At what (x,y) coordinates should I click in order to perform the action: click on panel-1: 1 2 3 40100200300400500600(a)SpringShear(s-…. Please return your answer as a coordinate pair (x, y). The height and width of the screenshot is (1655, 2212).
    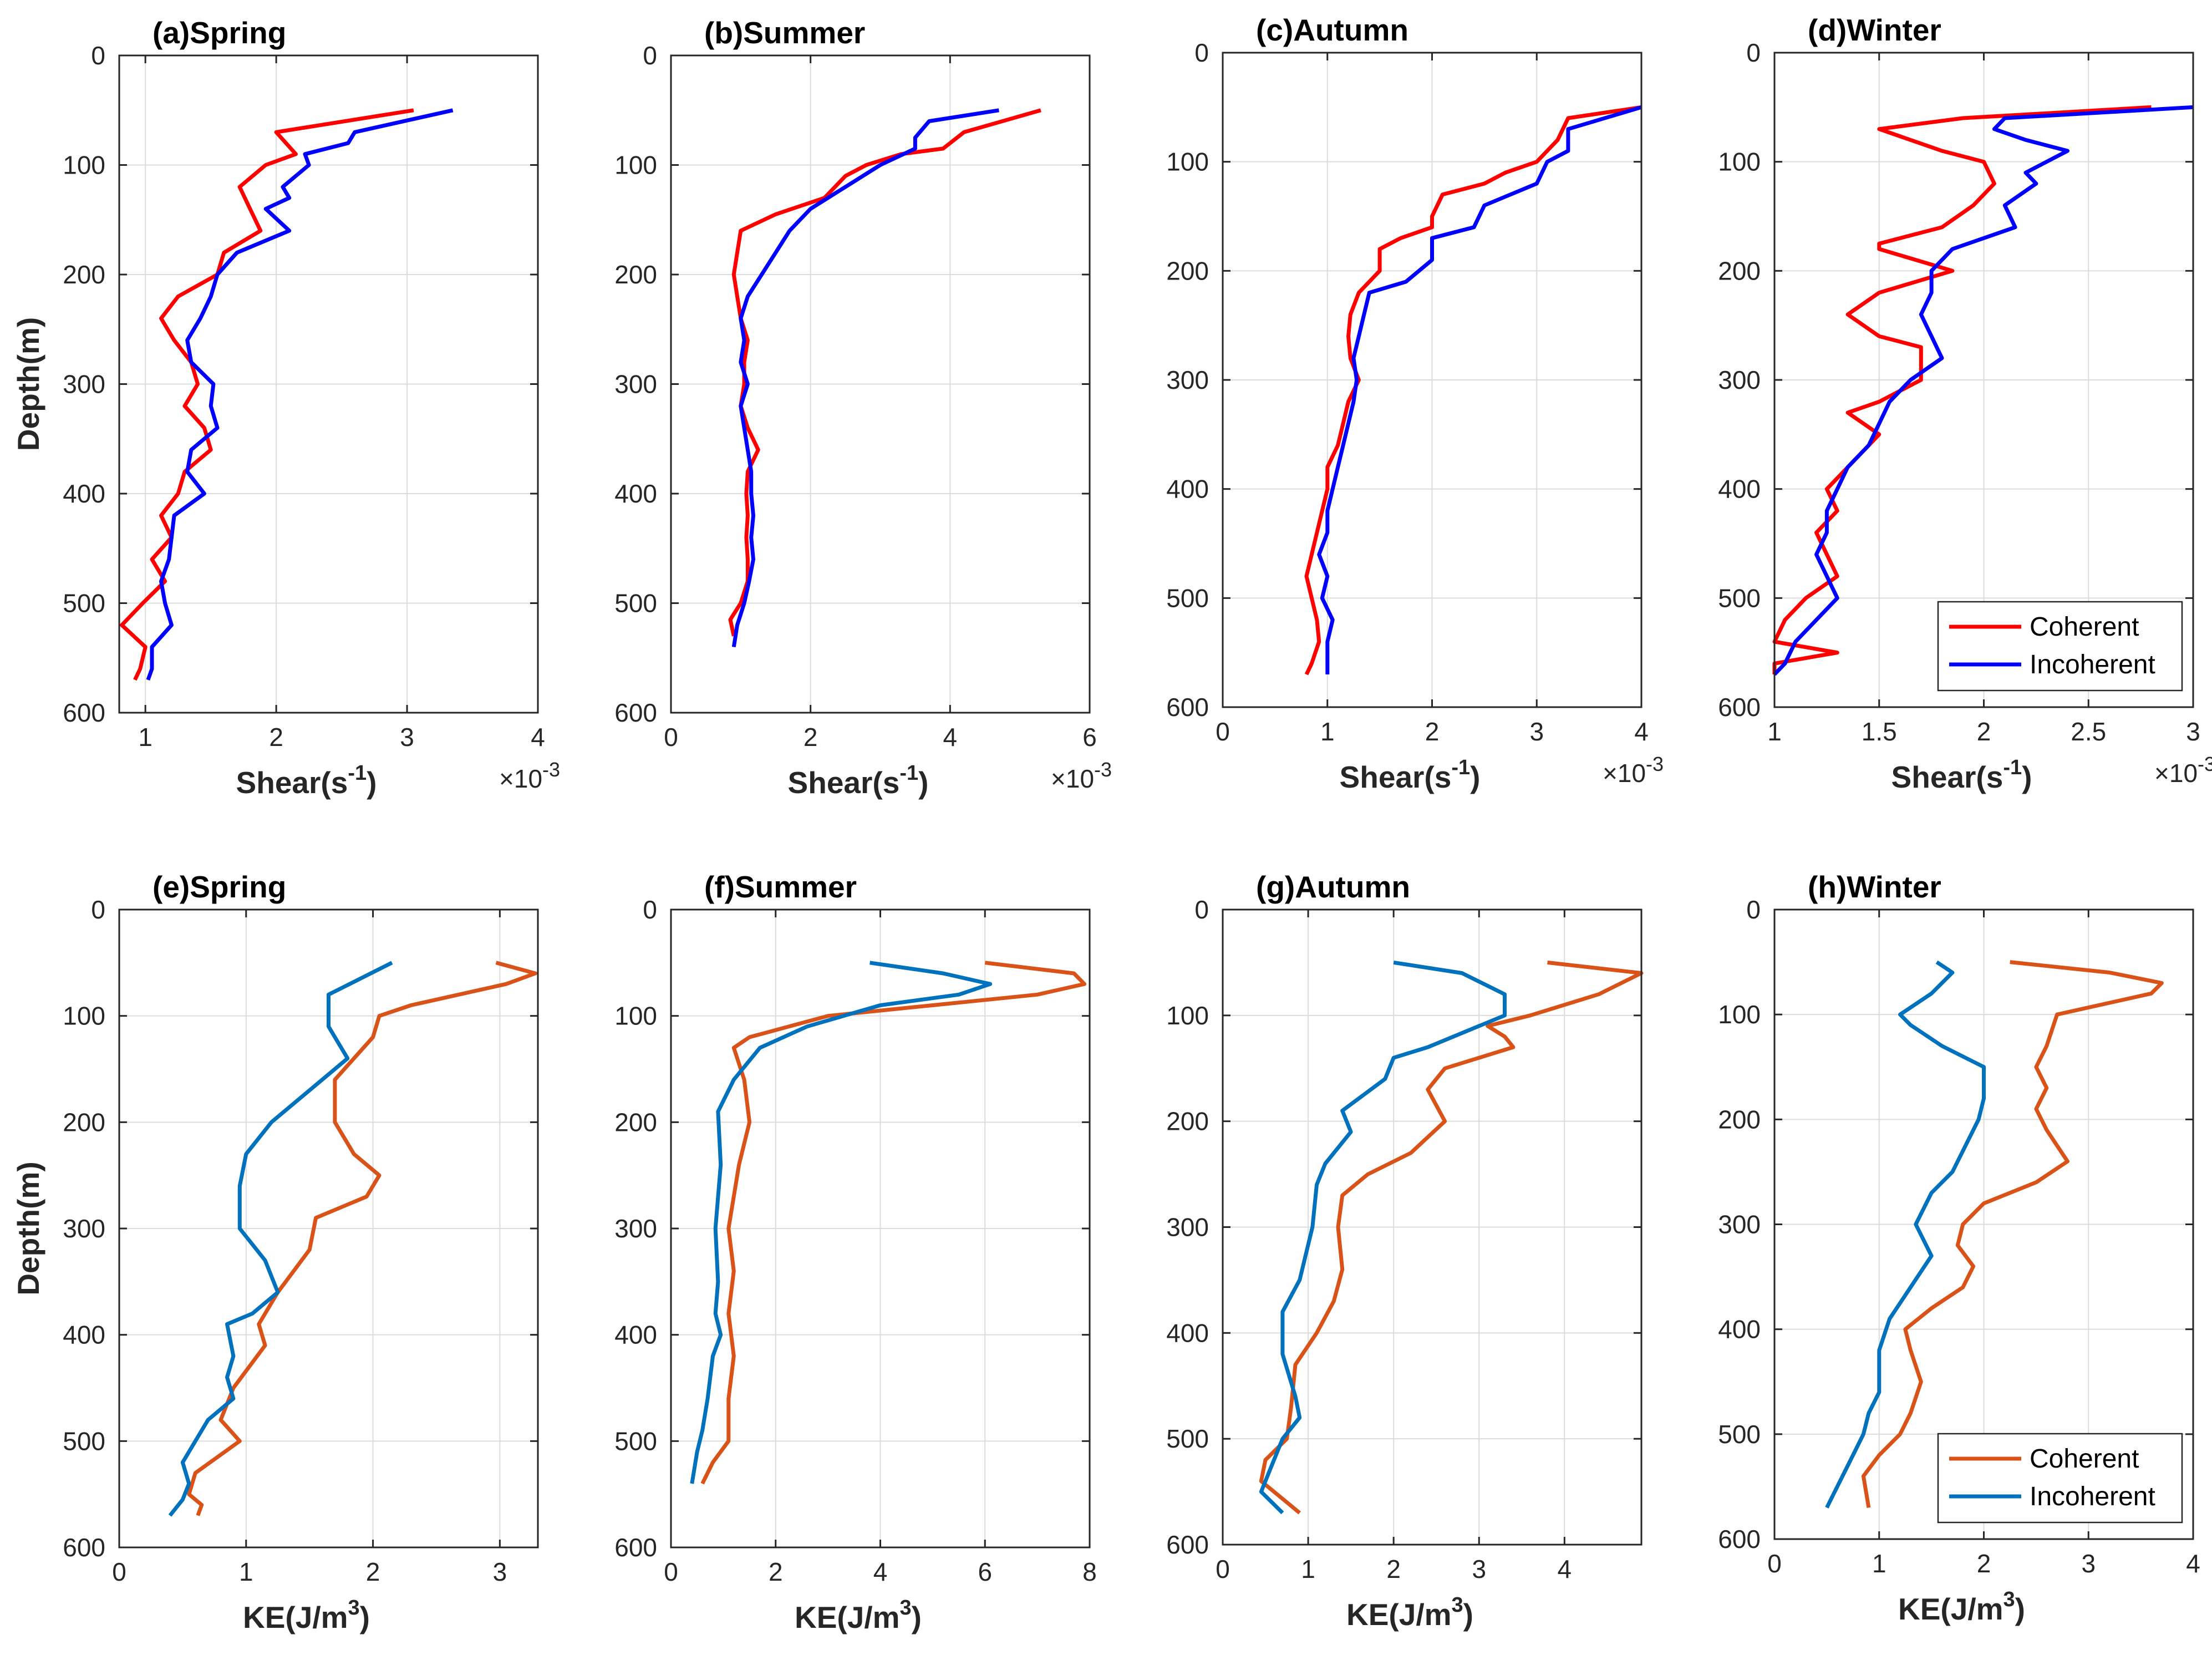
    Looking at the image, I should click on (285, 408).